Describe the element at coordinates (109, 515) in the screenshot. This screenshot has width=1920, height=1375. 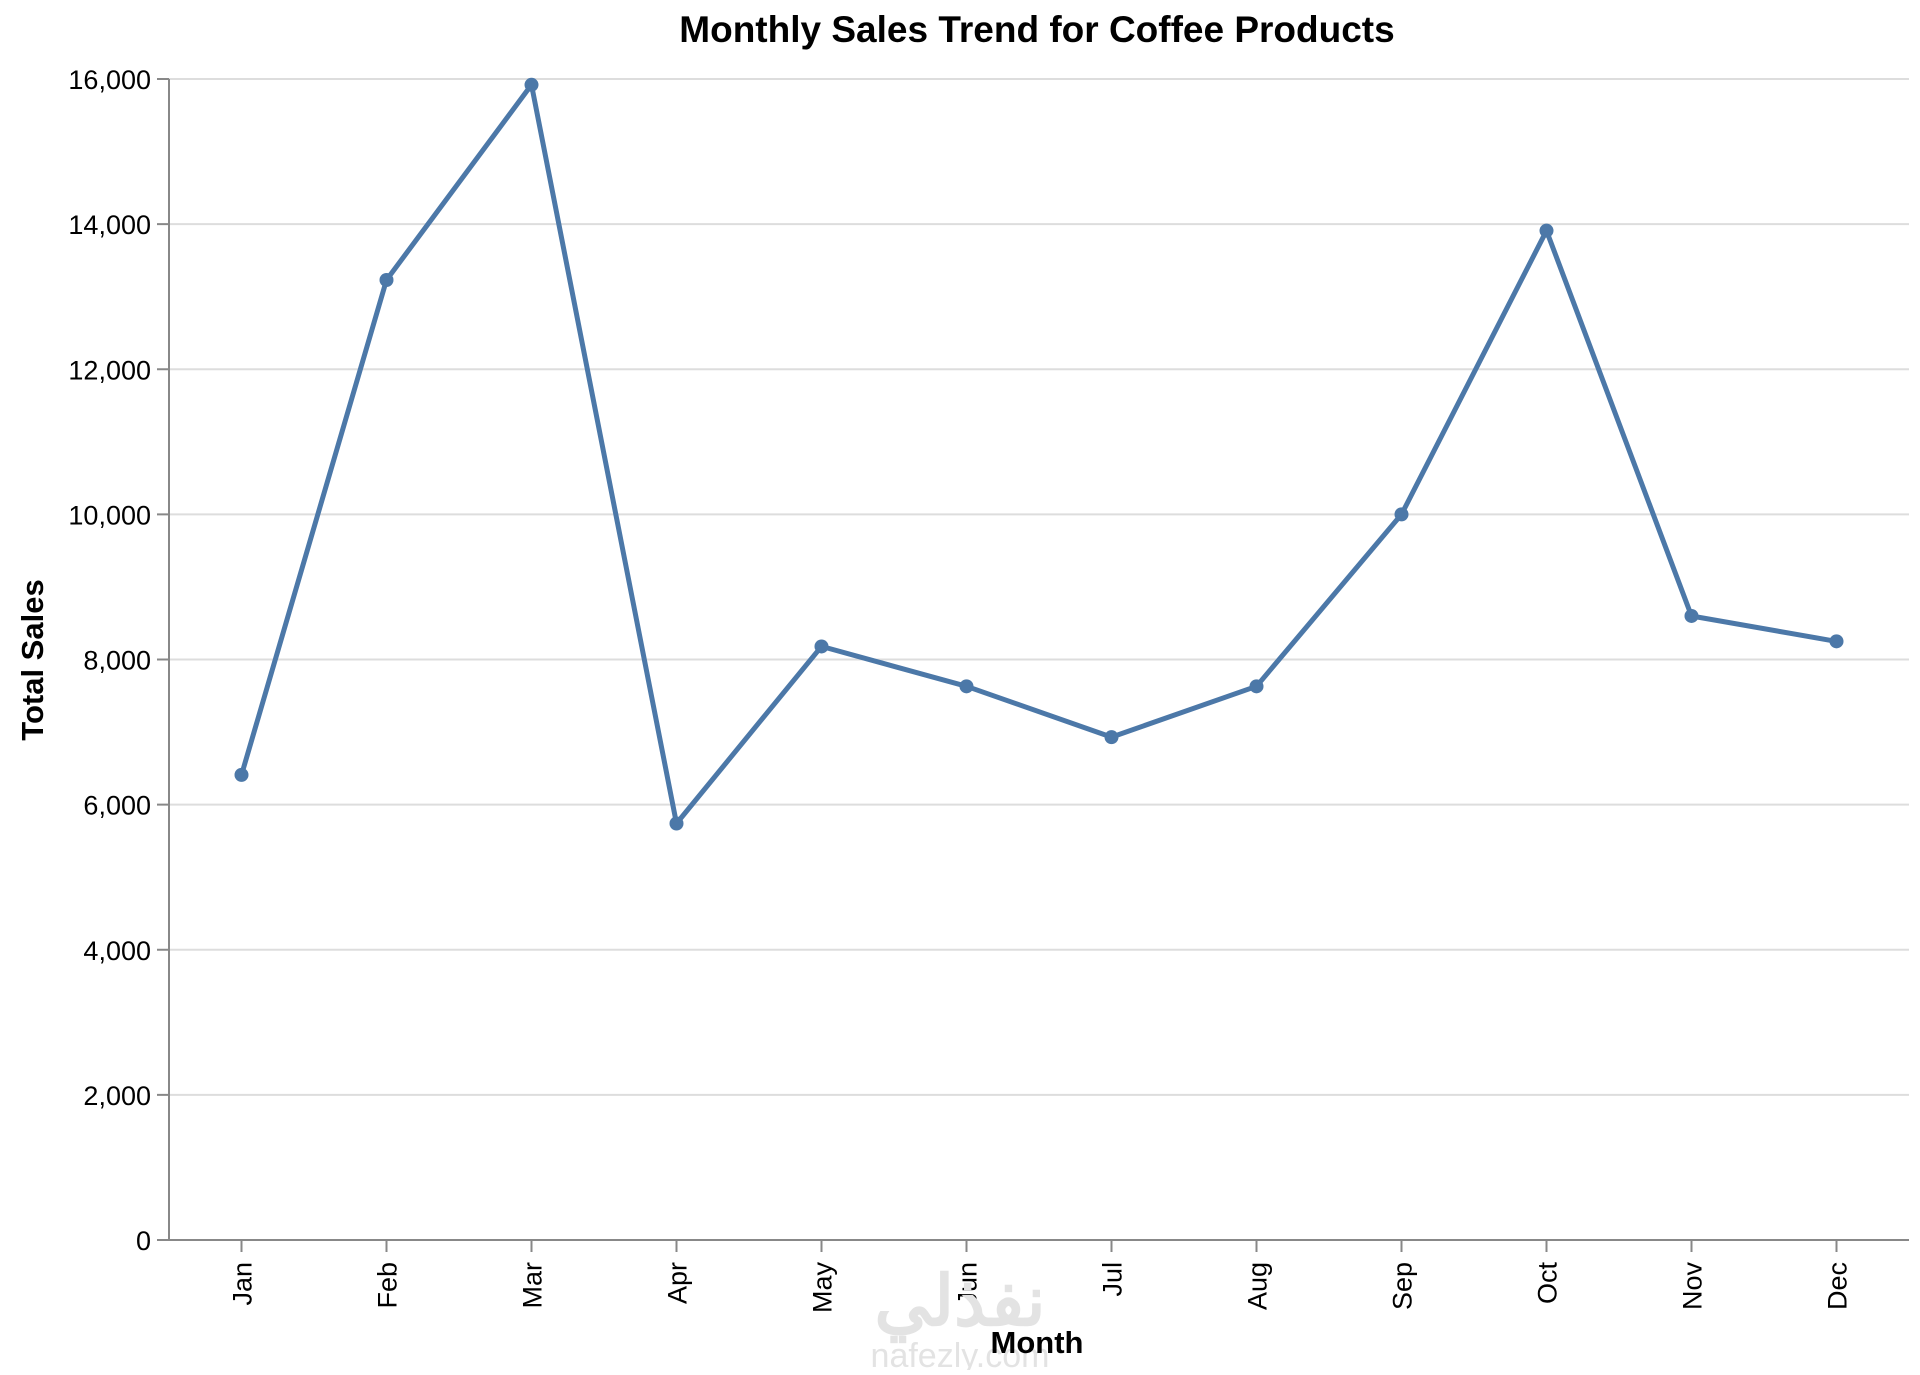
I see `y-tick-label: 10,000` at that location.